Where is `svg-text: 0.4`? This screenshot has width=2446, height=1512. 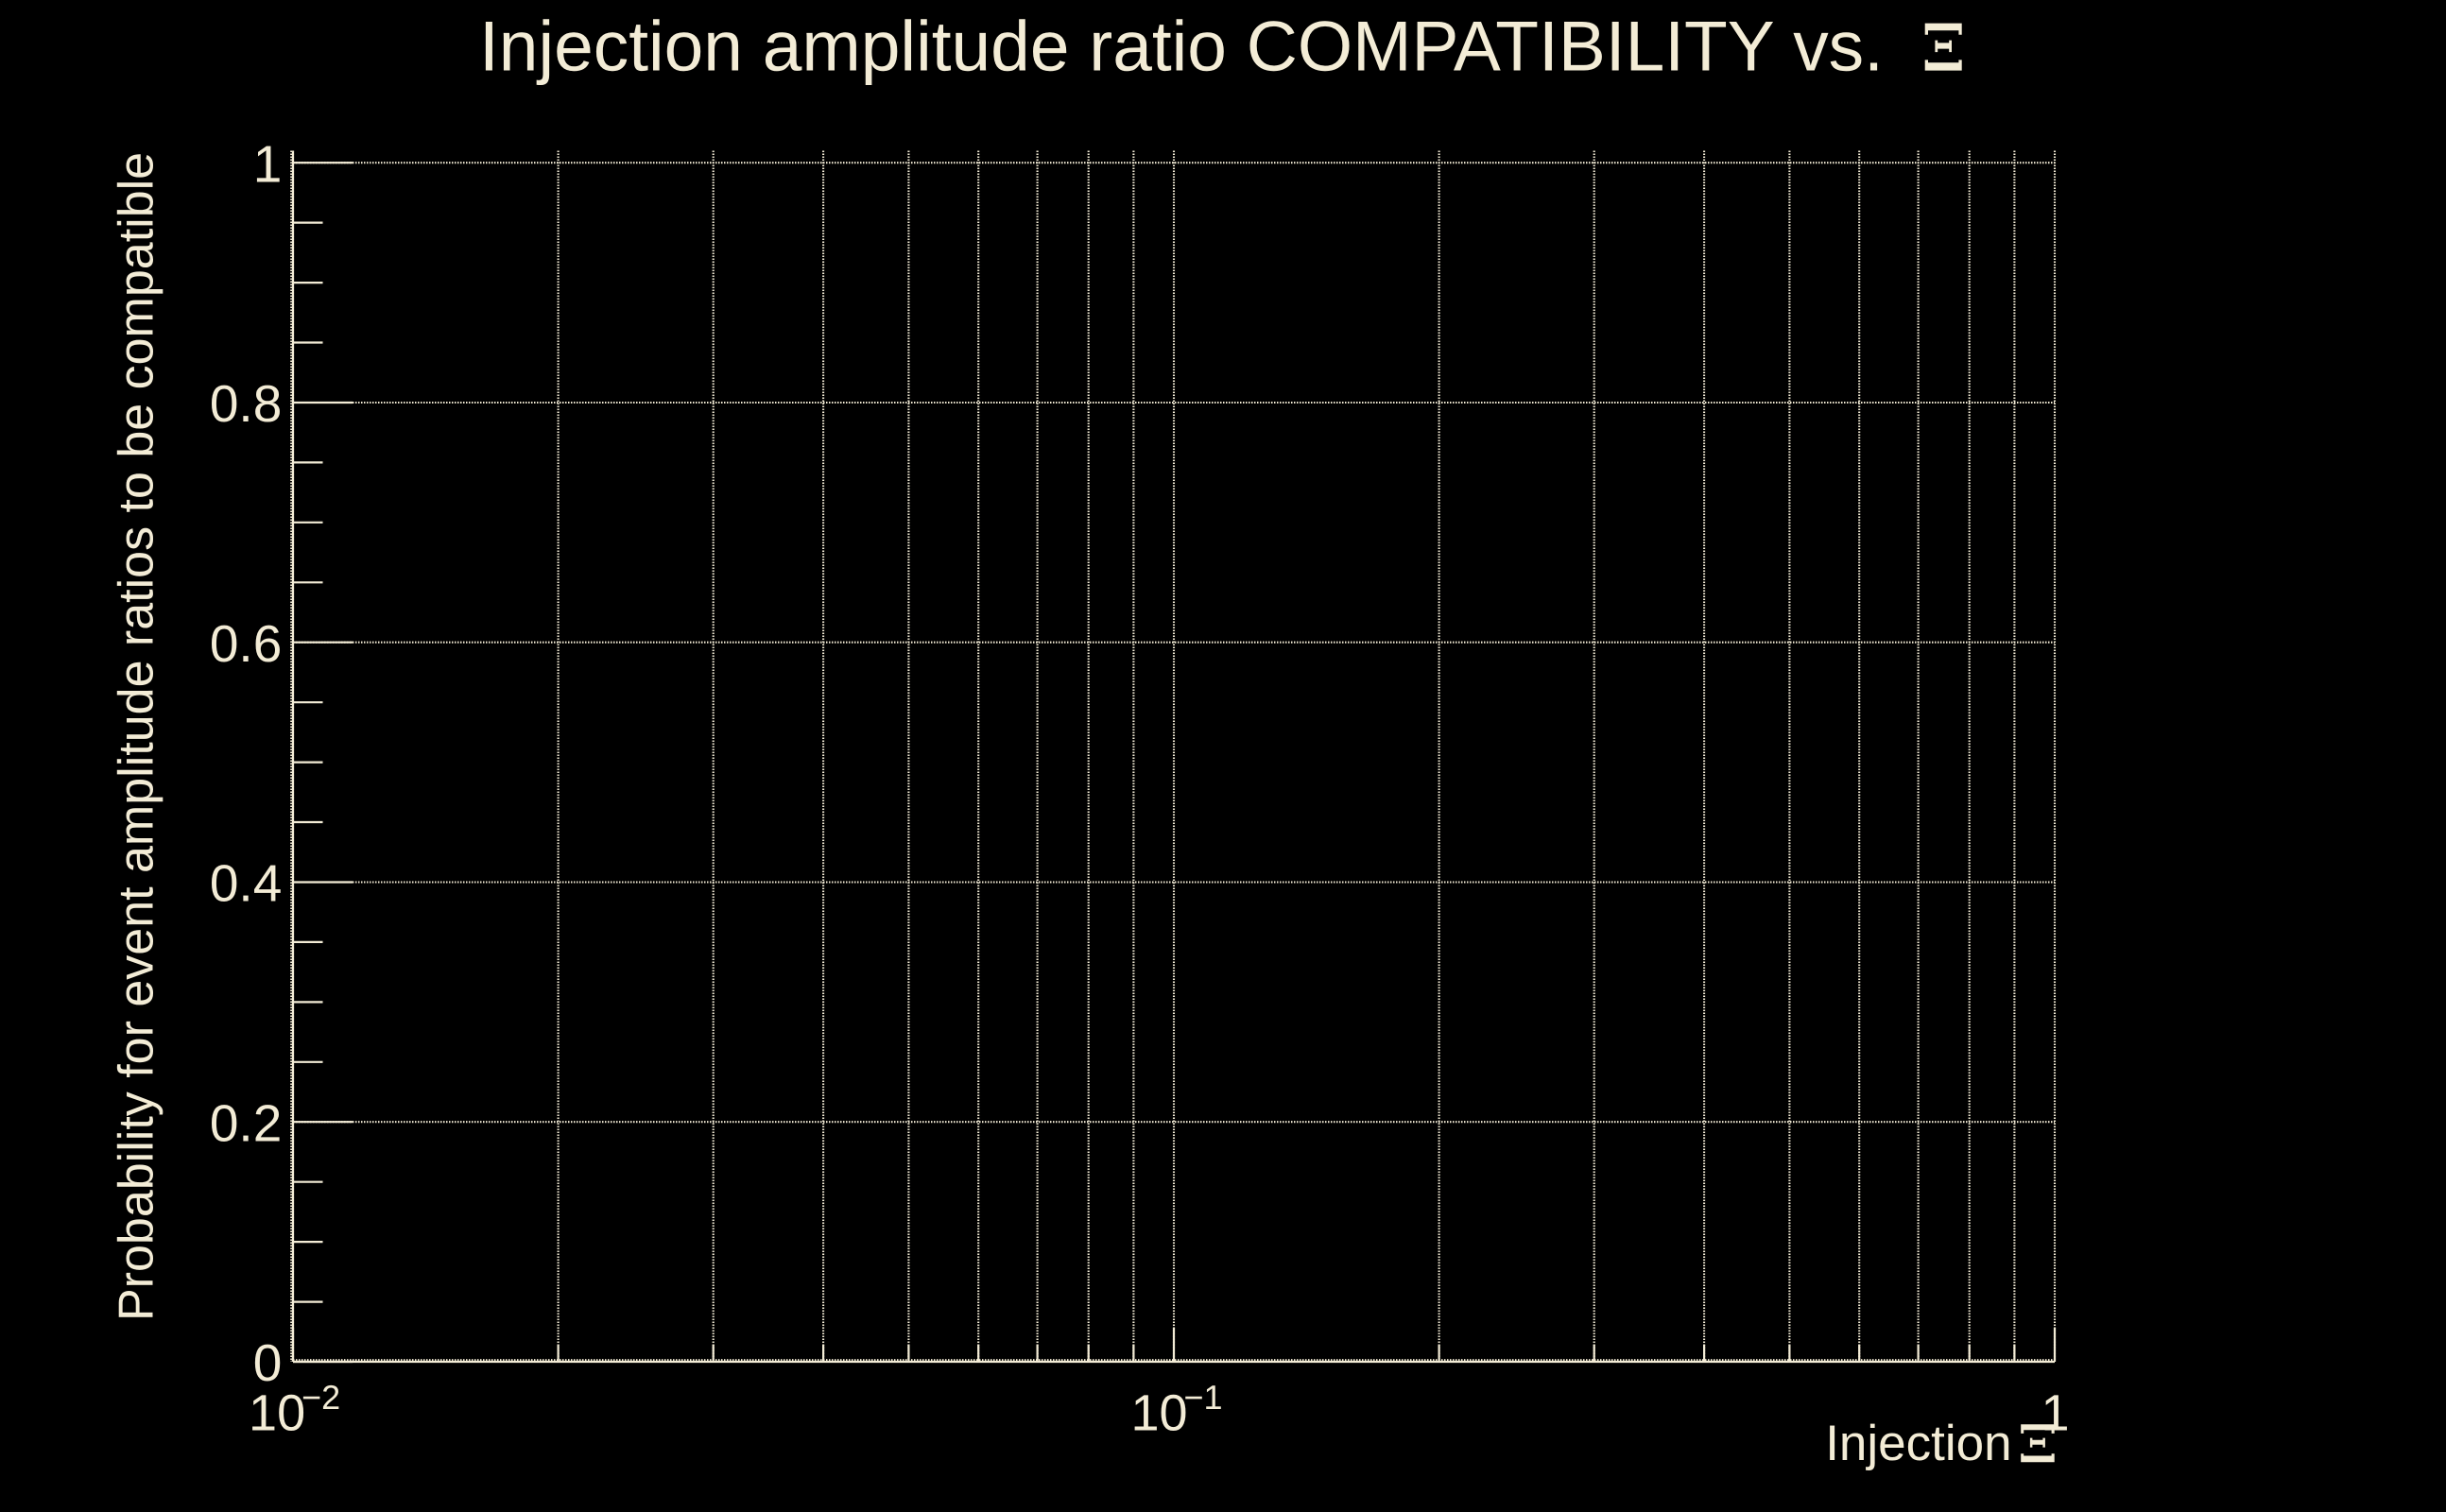
svg-text: 0.4 is located at coordinates (246, 883).